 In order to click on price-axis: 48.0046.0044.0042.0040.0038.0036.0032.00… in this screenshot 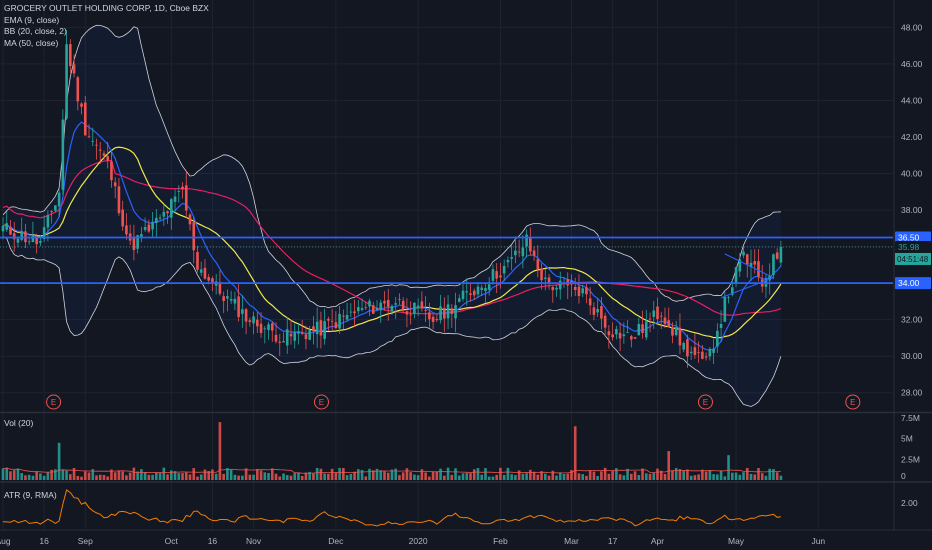, I will do `click(912, 265)`.